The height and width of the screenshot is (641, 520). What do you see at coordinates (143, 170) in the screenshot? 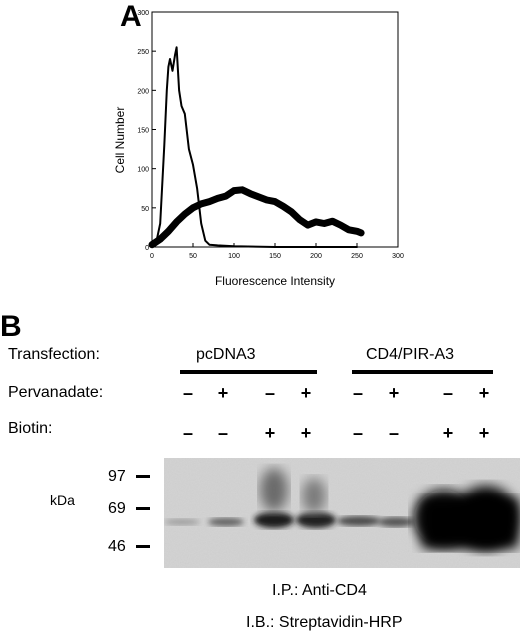
I see `y-tick-label: 100` at bounding box center [143, 170].